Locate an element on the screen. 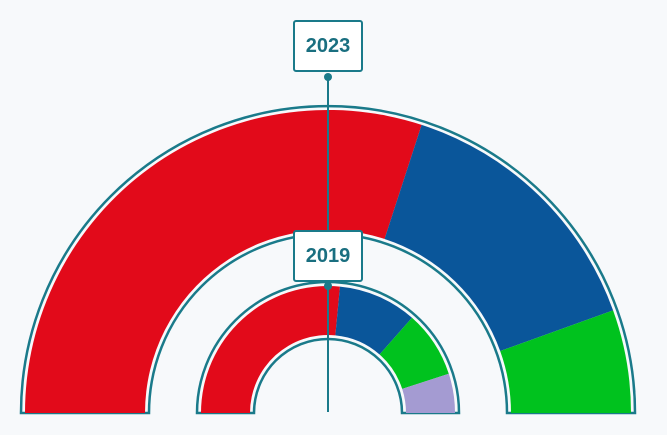 The height and width of the screenshot is (435, 667). year-label-2019: 2019 is located at coordinates (328, 256).